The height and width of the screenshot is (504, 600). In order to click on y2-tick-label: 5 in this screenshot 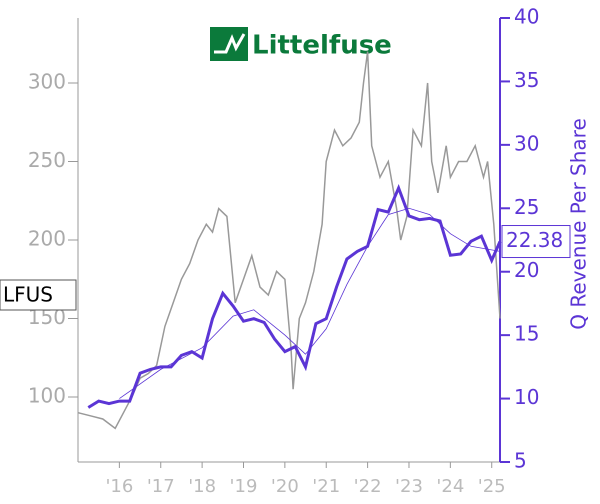, I will do `click(520, 461)`.